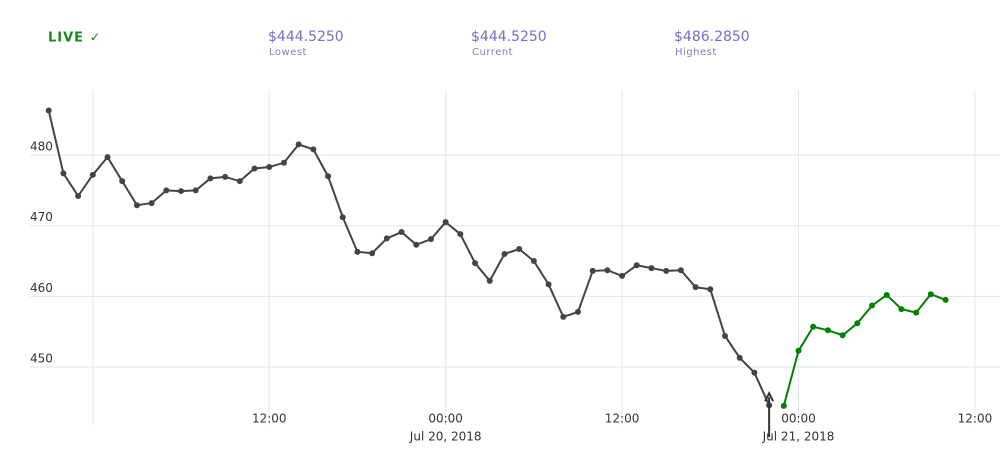 The height and width of the screenshot is (457, 1000). What do you see at coordinates (864, 350) in the screenshot?
I see `series-line` at bounding box center [864, 350].